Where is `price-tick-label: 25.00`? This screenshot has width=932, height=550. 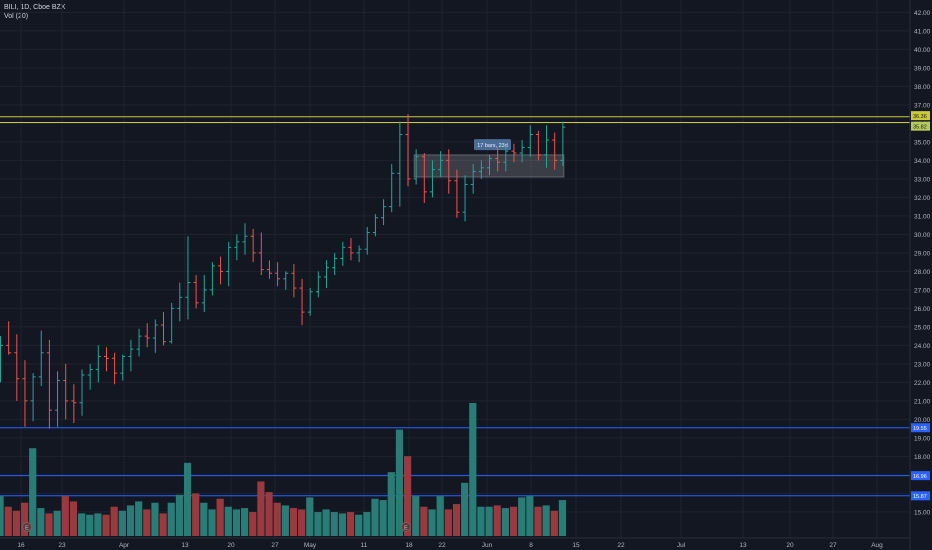 price-tick-label: 25.00 is located at coordinates (922, 327).